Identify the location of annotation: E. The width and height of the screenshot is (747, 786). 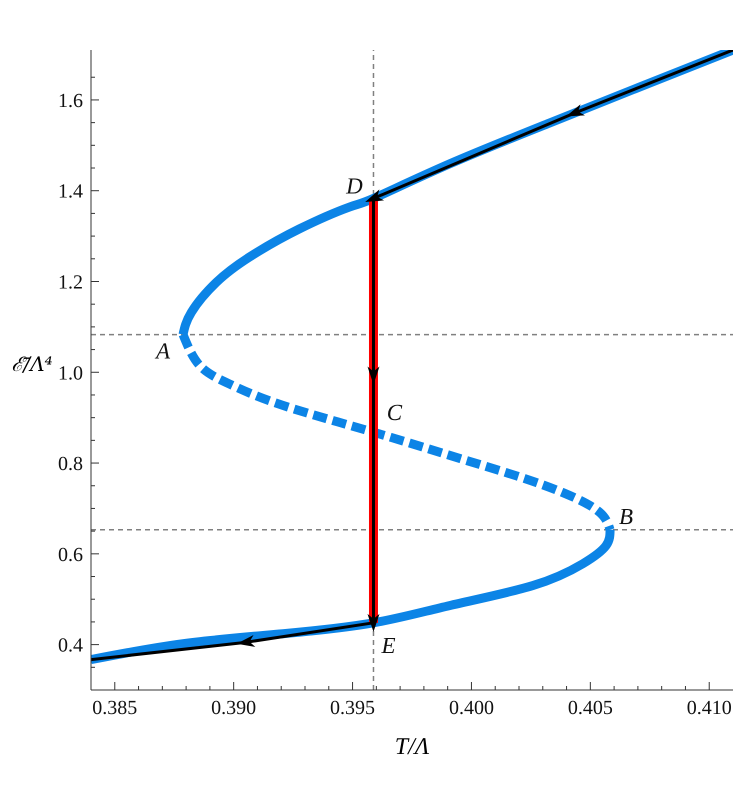
(388, 645).